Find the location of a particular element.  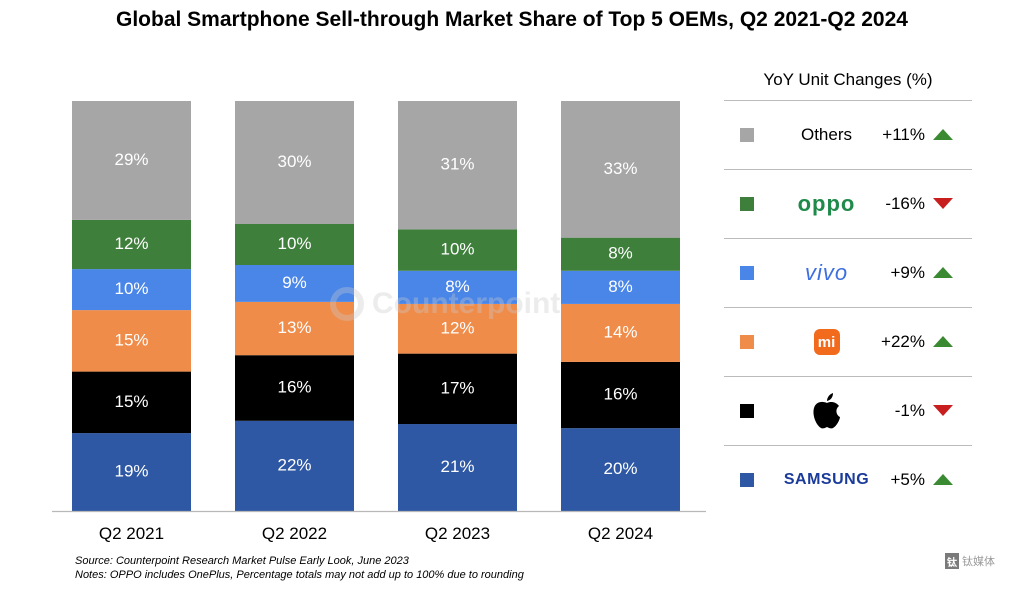

data-label-samsung-3: 21% is located at coordinates (457, 466).